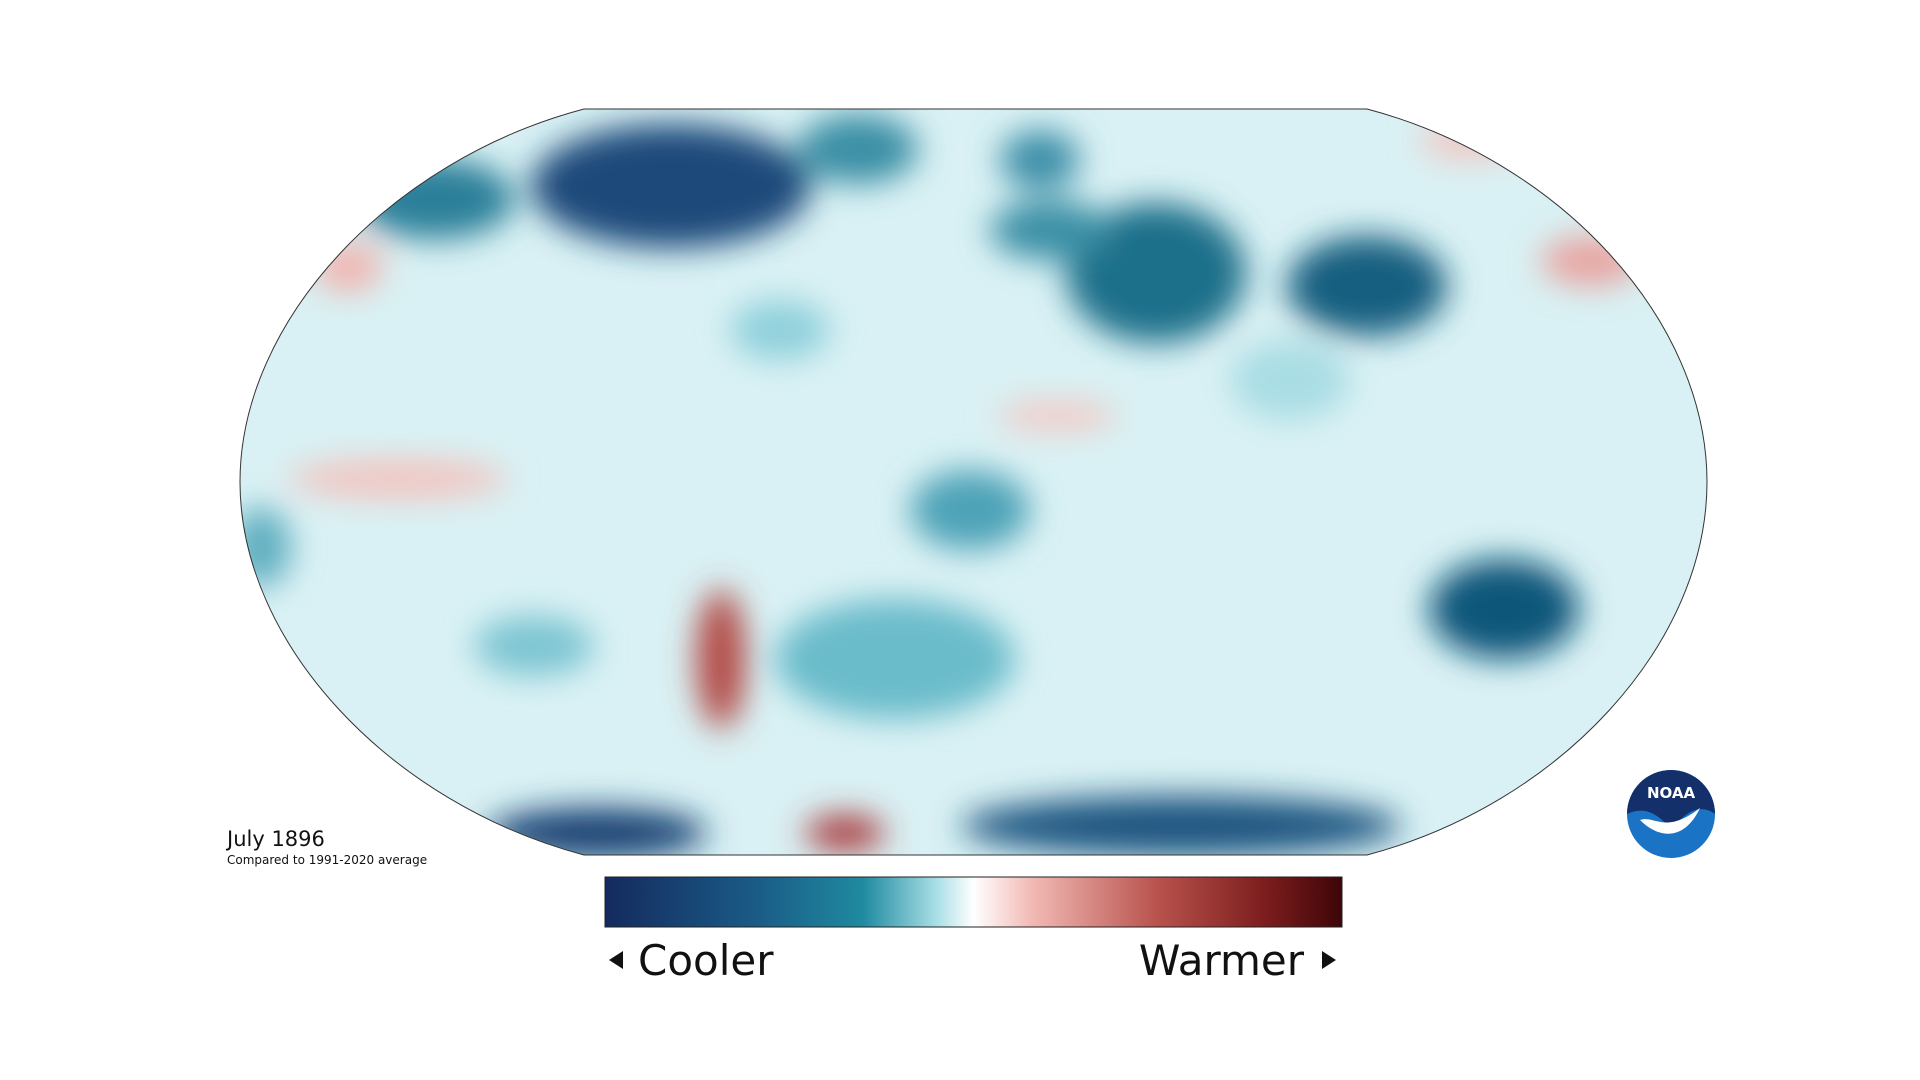 This screenshot has height=1080, width=1920. I want to click on warmer-arrow, so click(1329, 960).